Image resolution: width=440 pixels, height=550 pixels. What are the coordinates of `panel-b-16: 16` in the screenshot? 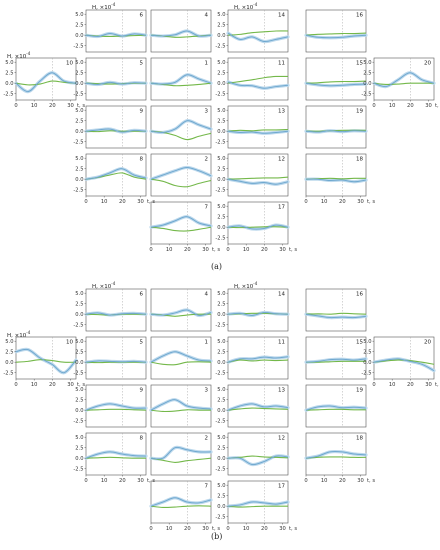 It's located at (336, 310).